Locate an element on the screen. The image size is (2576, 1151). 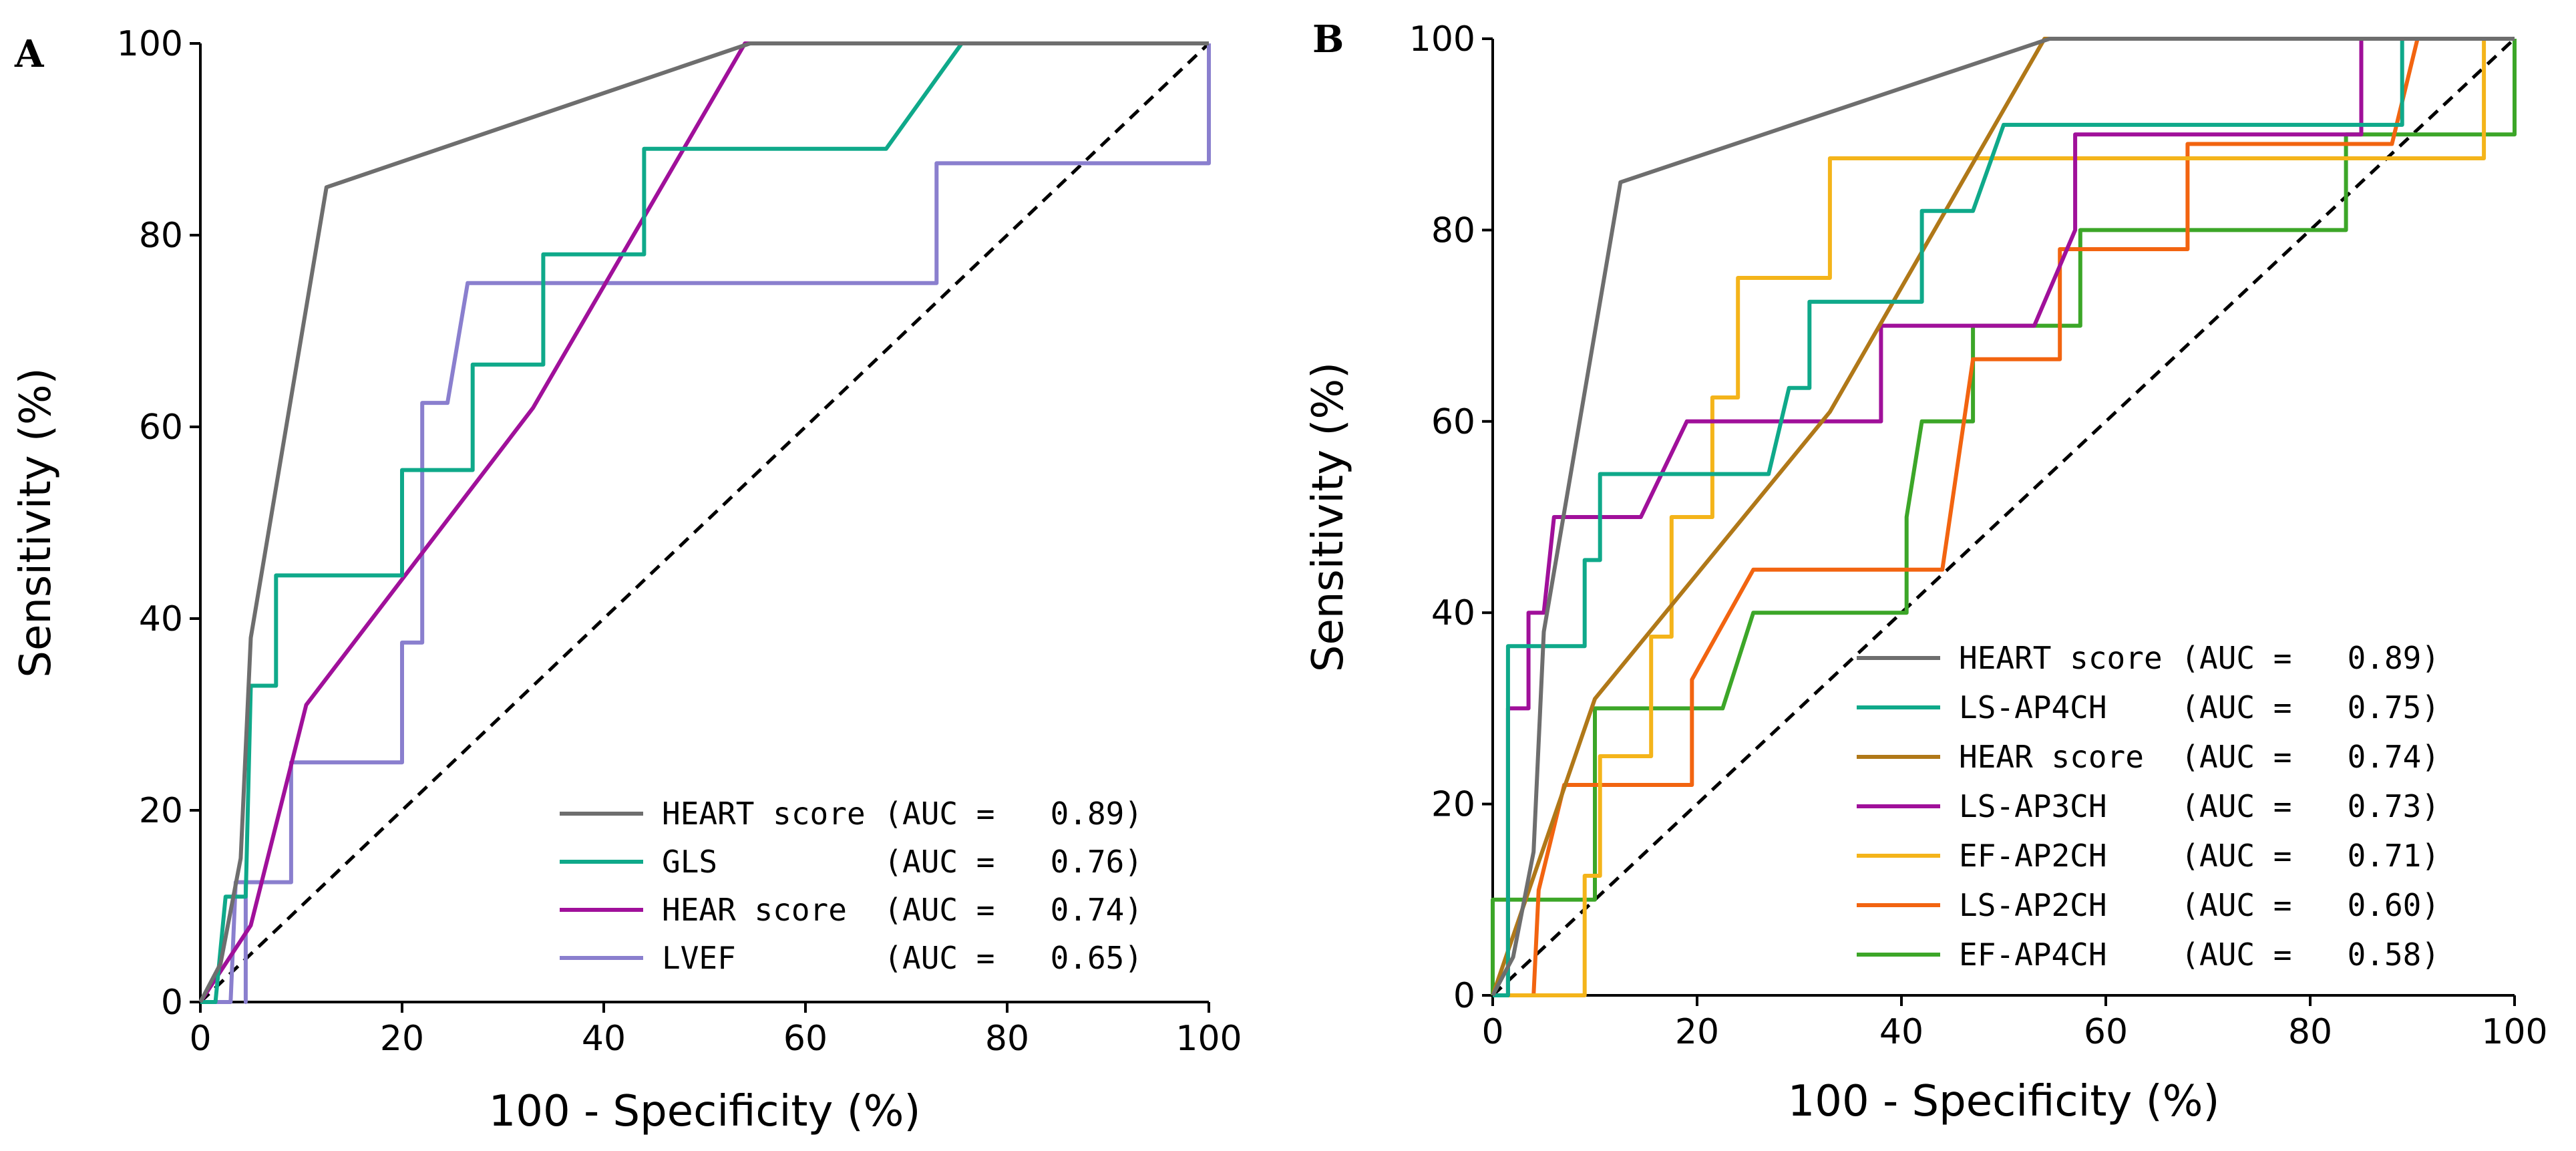
legend-entry: GLS (AUC = 0.76) is located at coordinates (902, 862).